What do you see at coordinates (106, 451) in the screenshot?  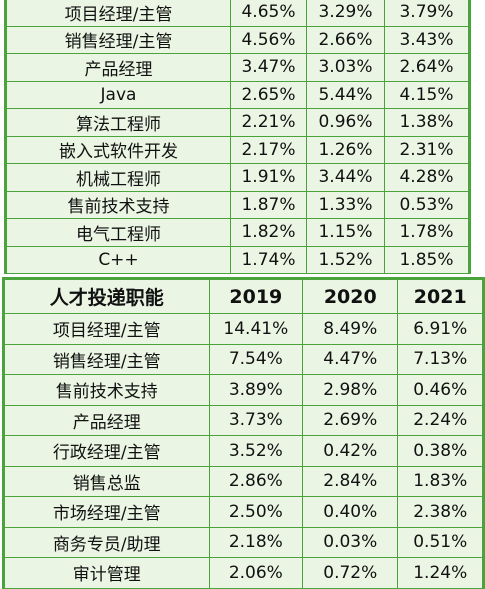 I see `job-cell: 行政经理/主管` at bounding box center [106, 451].